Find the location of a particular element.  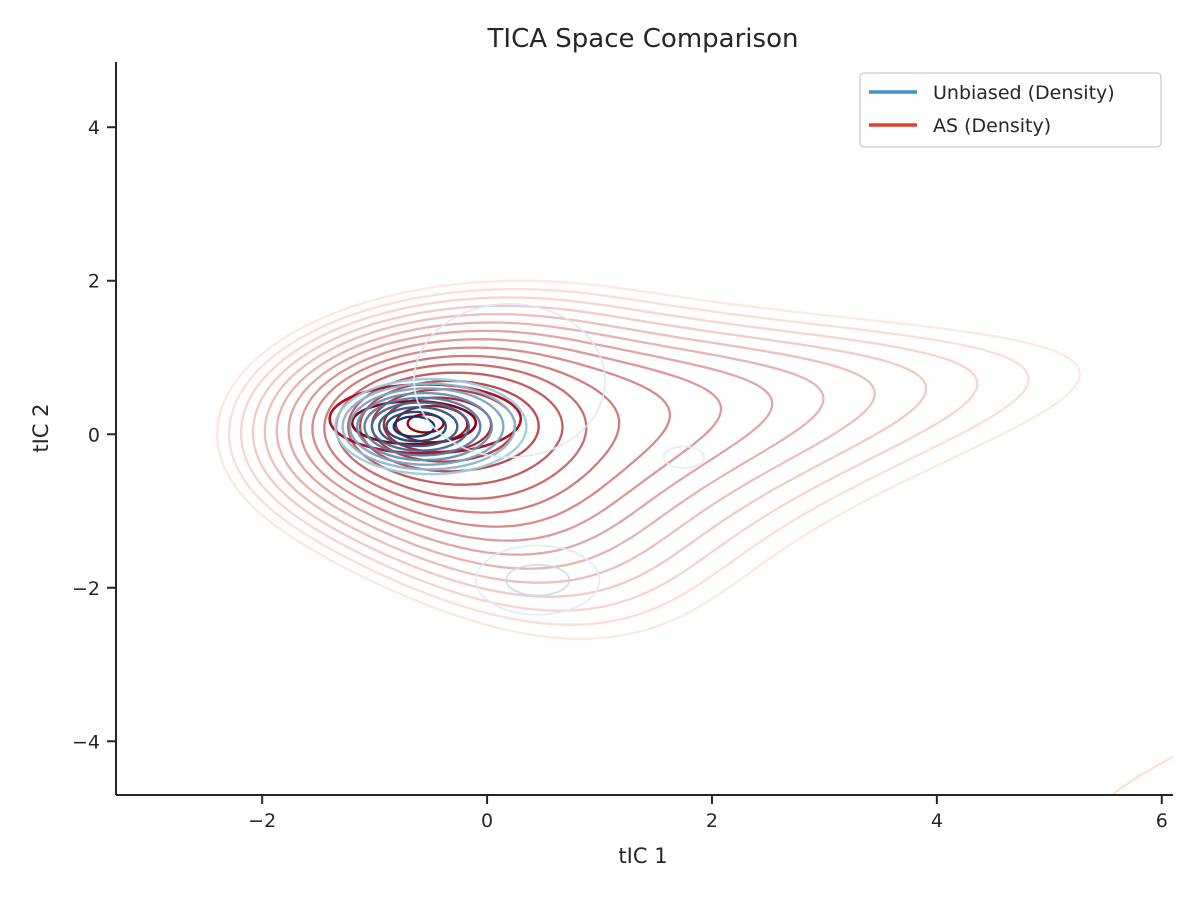

legend-box is located at coordinates (1010, 110).